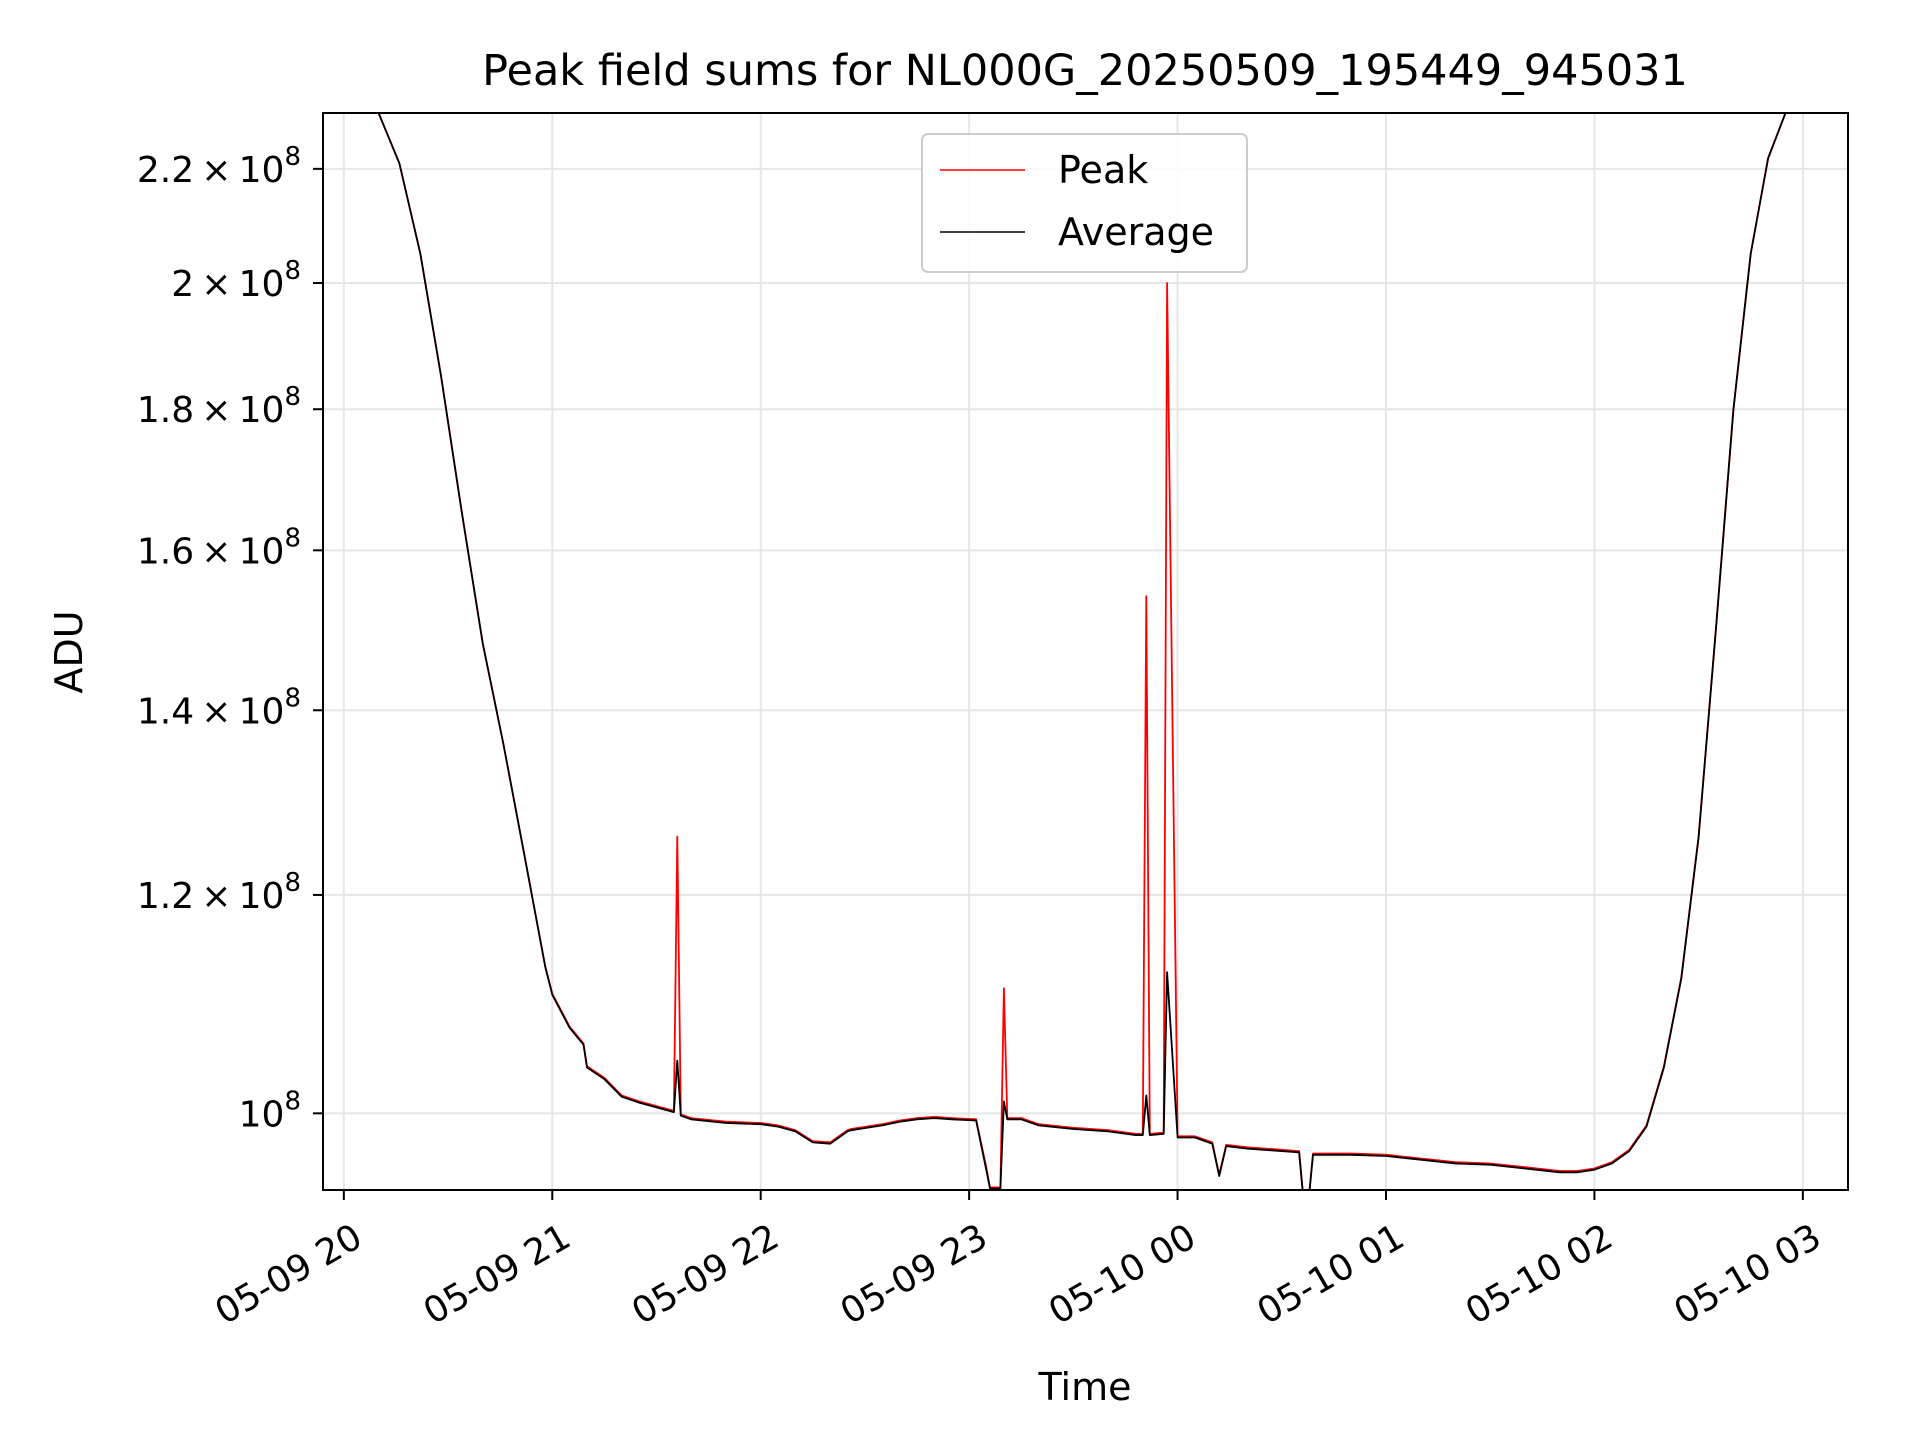 The image size is (1920, 1440). I want to click on y-tick-label: 108, so click(270, 1110).